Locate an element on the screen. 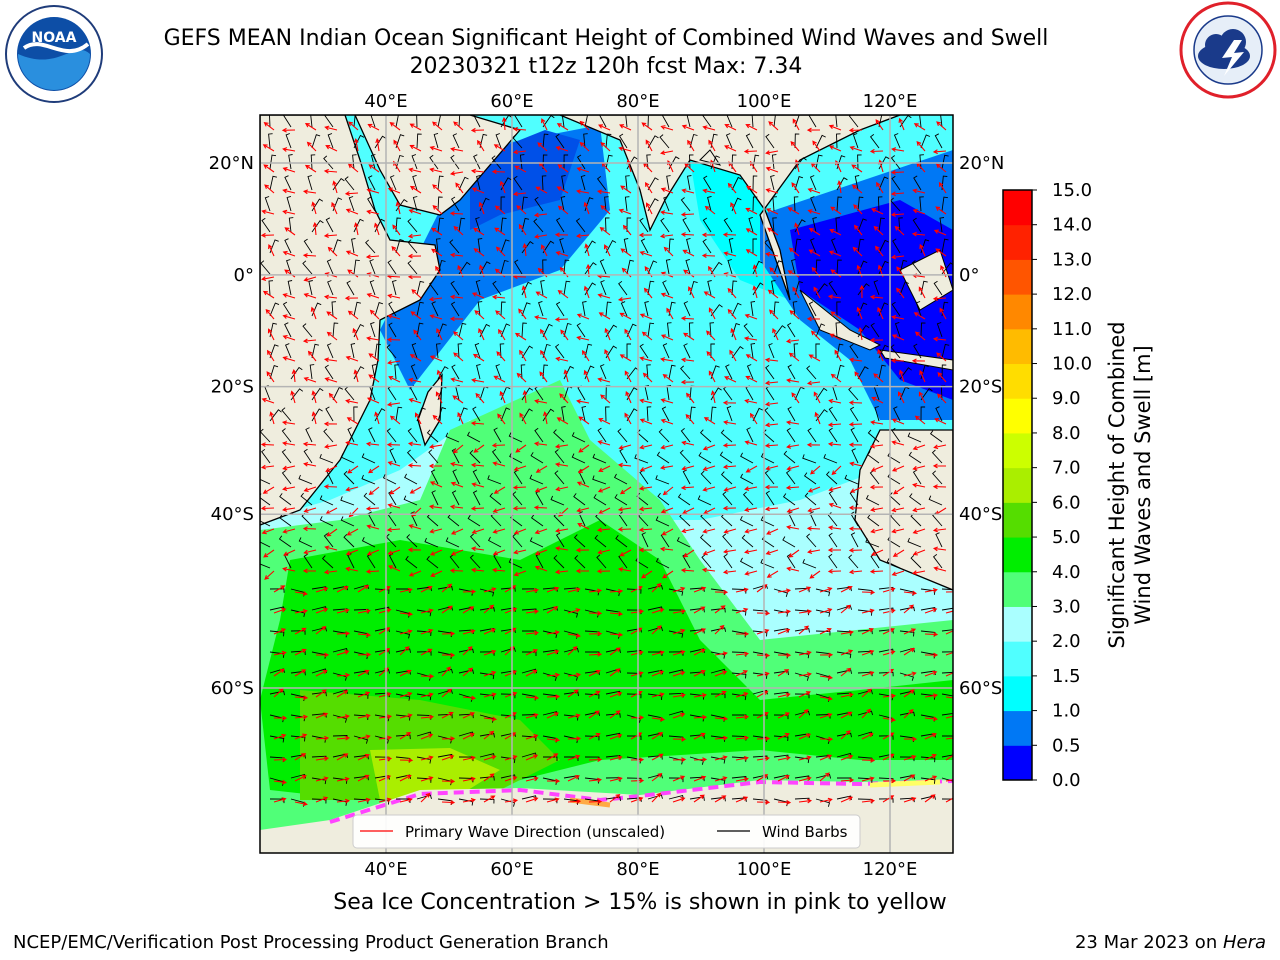 This screenshot has height=960, width=1280. y-tick-label-right: 0° is located at coordinates (969, 275).